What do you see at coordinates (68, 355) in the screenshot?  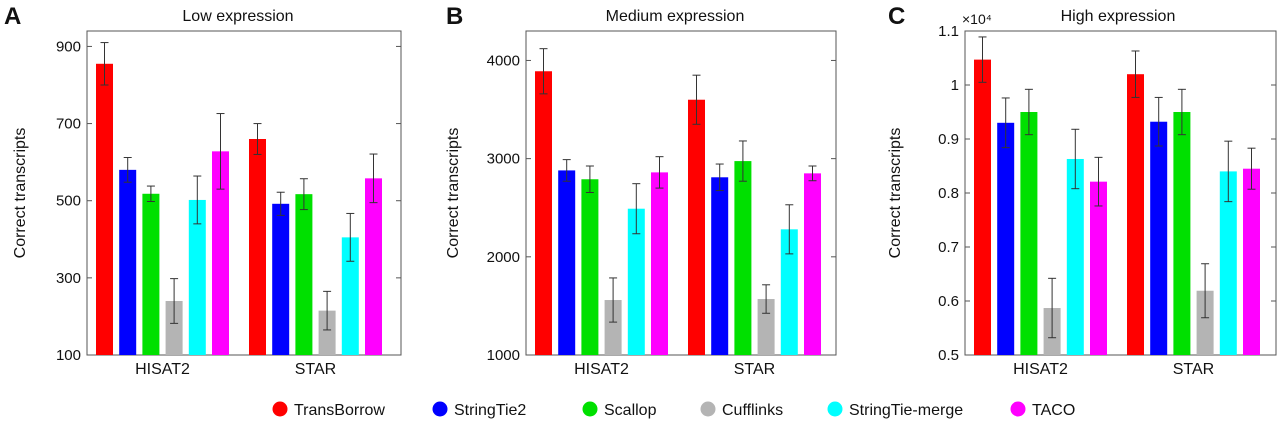 I see `y-tick-label: 100` at bounding box center [68, 355].